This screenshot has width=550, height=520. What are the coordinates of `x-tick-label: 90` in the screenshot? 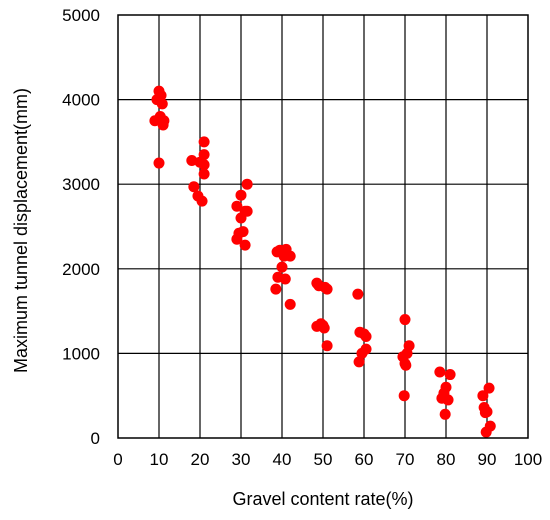 It's located at (487, 459).